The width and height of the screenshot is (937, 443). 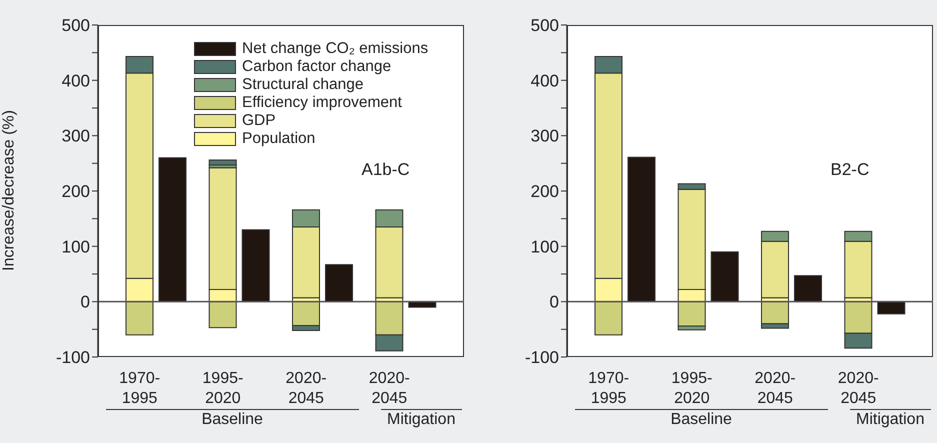 I want to click on text: B2-C, so click(x=850, y=170).